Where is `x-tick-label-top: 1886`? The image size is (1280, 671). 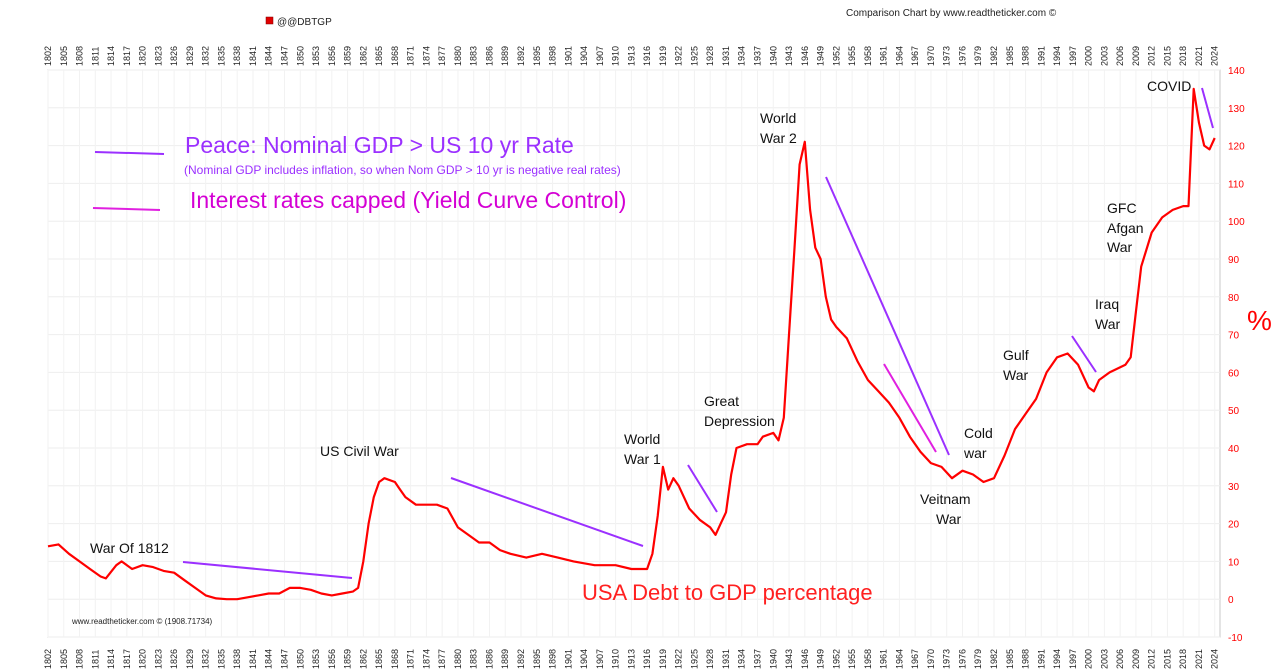 x-tick-label-top: 1886 is located at coordinates (489, 56).